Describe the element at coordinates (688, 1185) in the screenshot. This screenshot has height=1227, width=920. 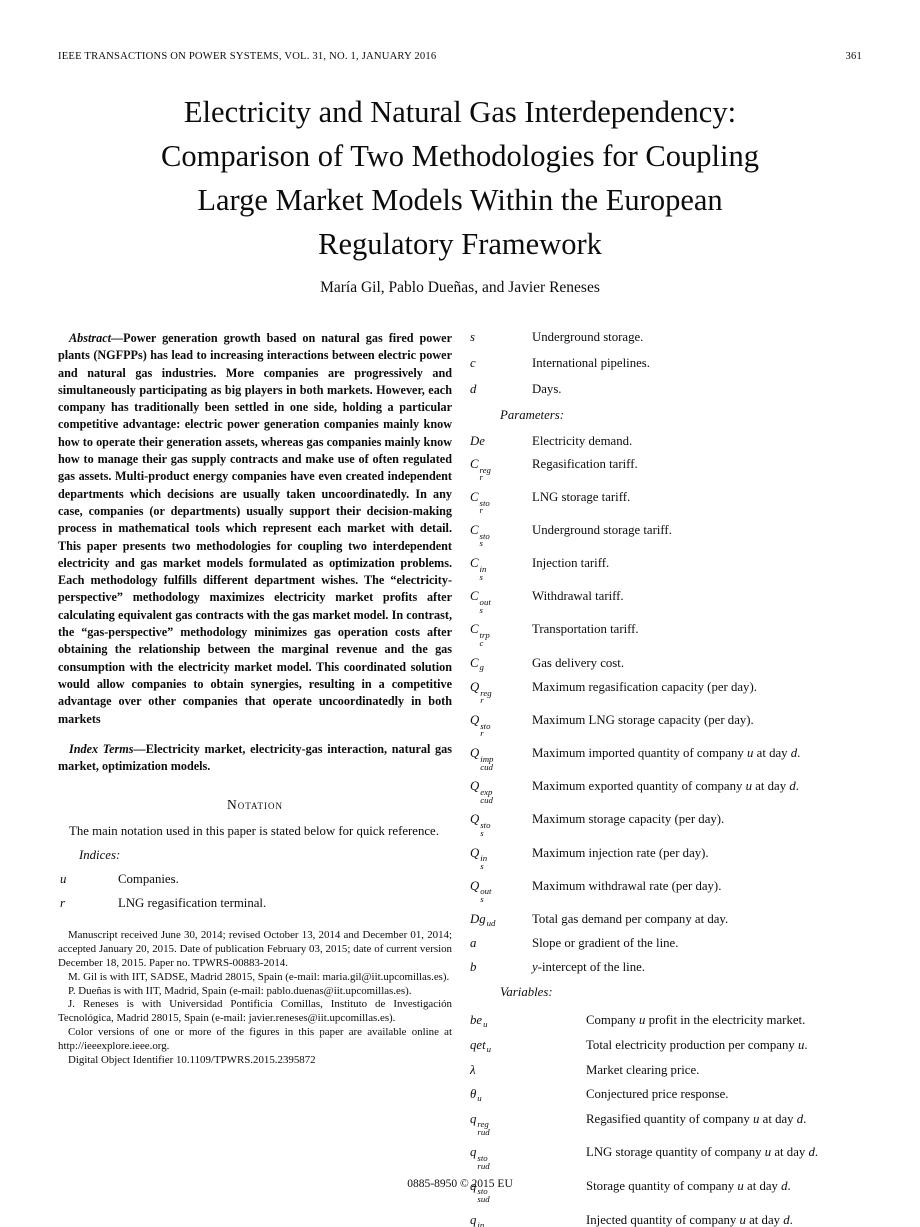
I see `symbol-description: Storage quantity of company u at day d.` at that location.